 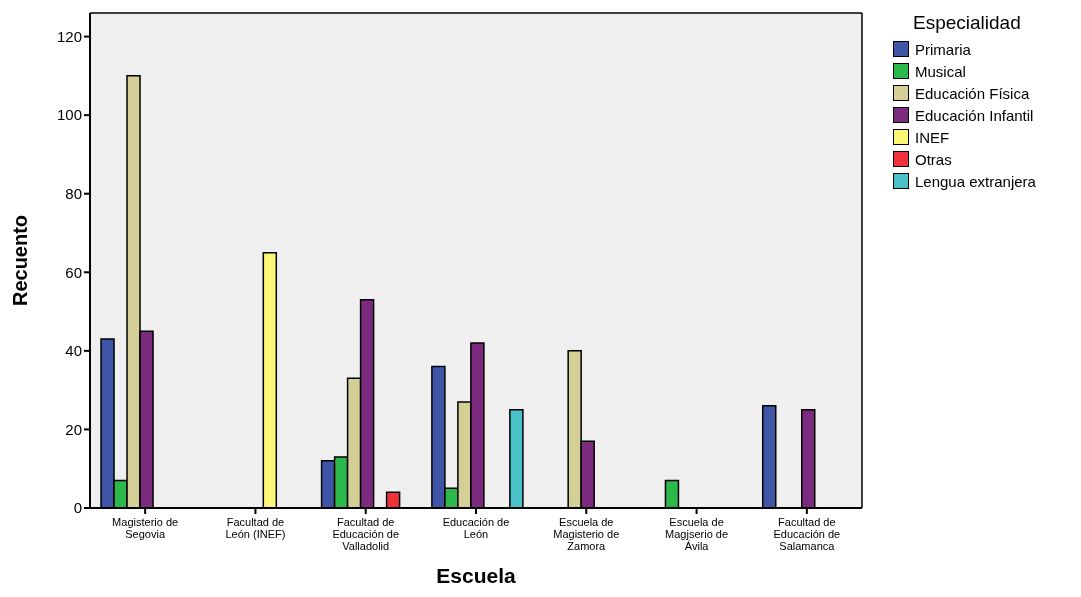 What do you see at coordinates (943, 49) in the screenshot?
I see `legend-label: Primaria` at bounding box center [943, 49].